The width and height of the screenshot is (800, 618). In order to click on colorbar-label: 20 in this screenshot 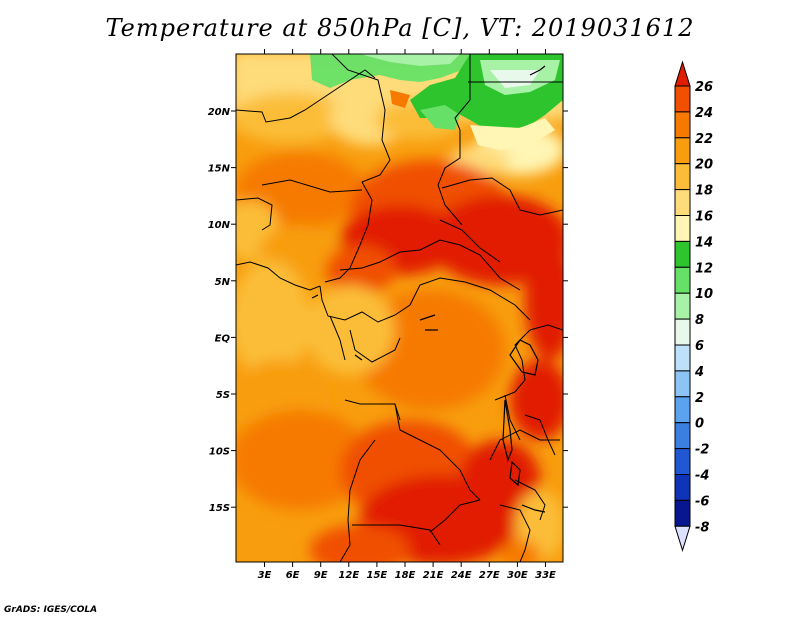, I will do `click(704, 165)`.